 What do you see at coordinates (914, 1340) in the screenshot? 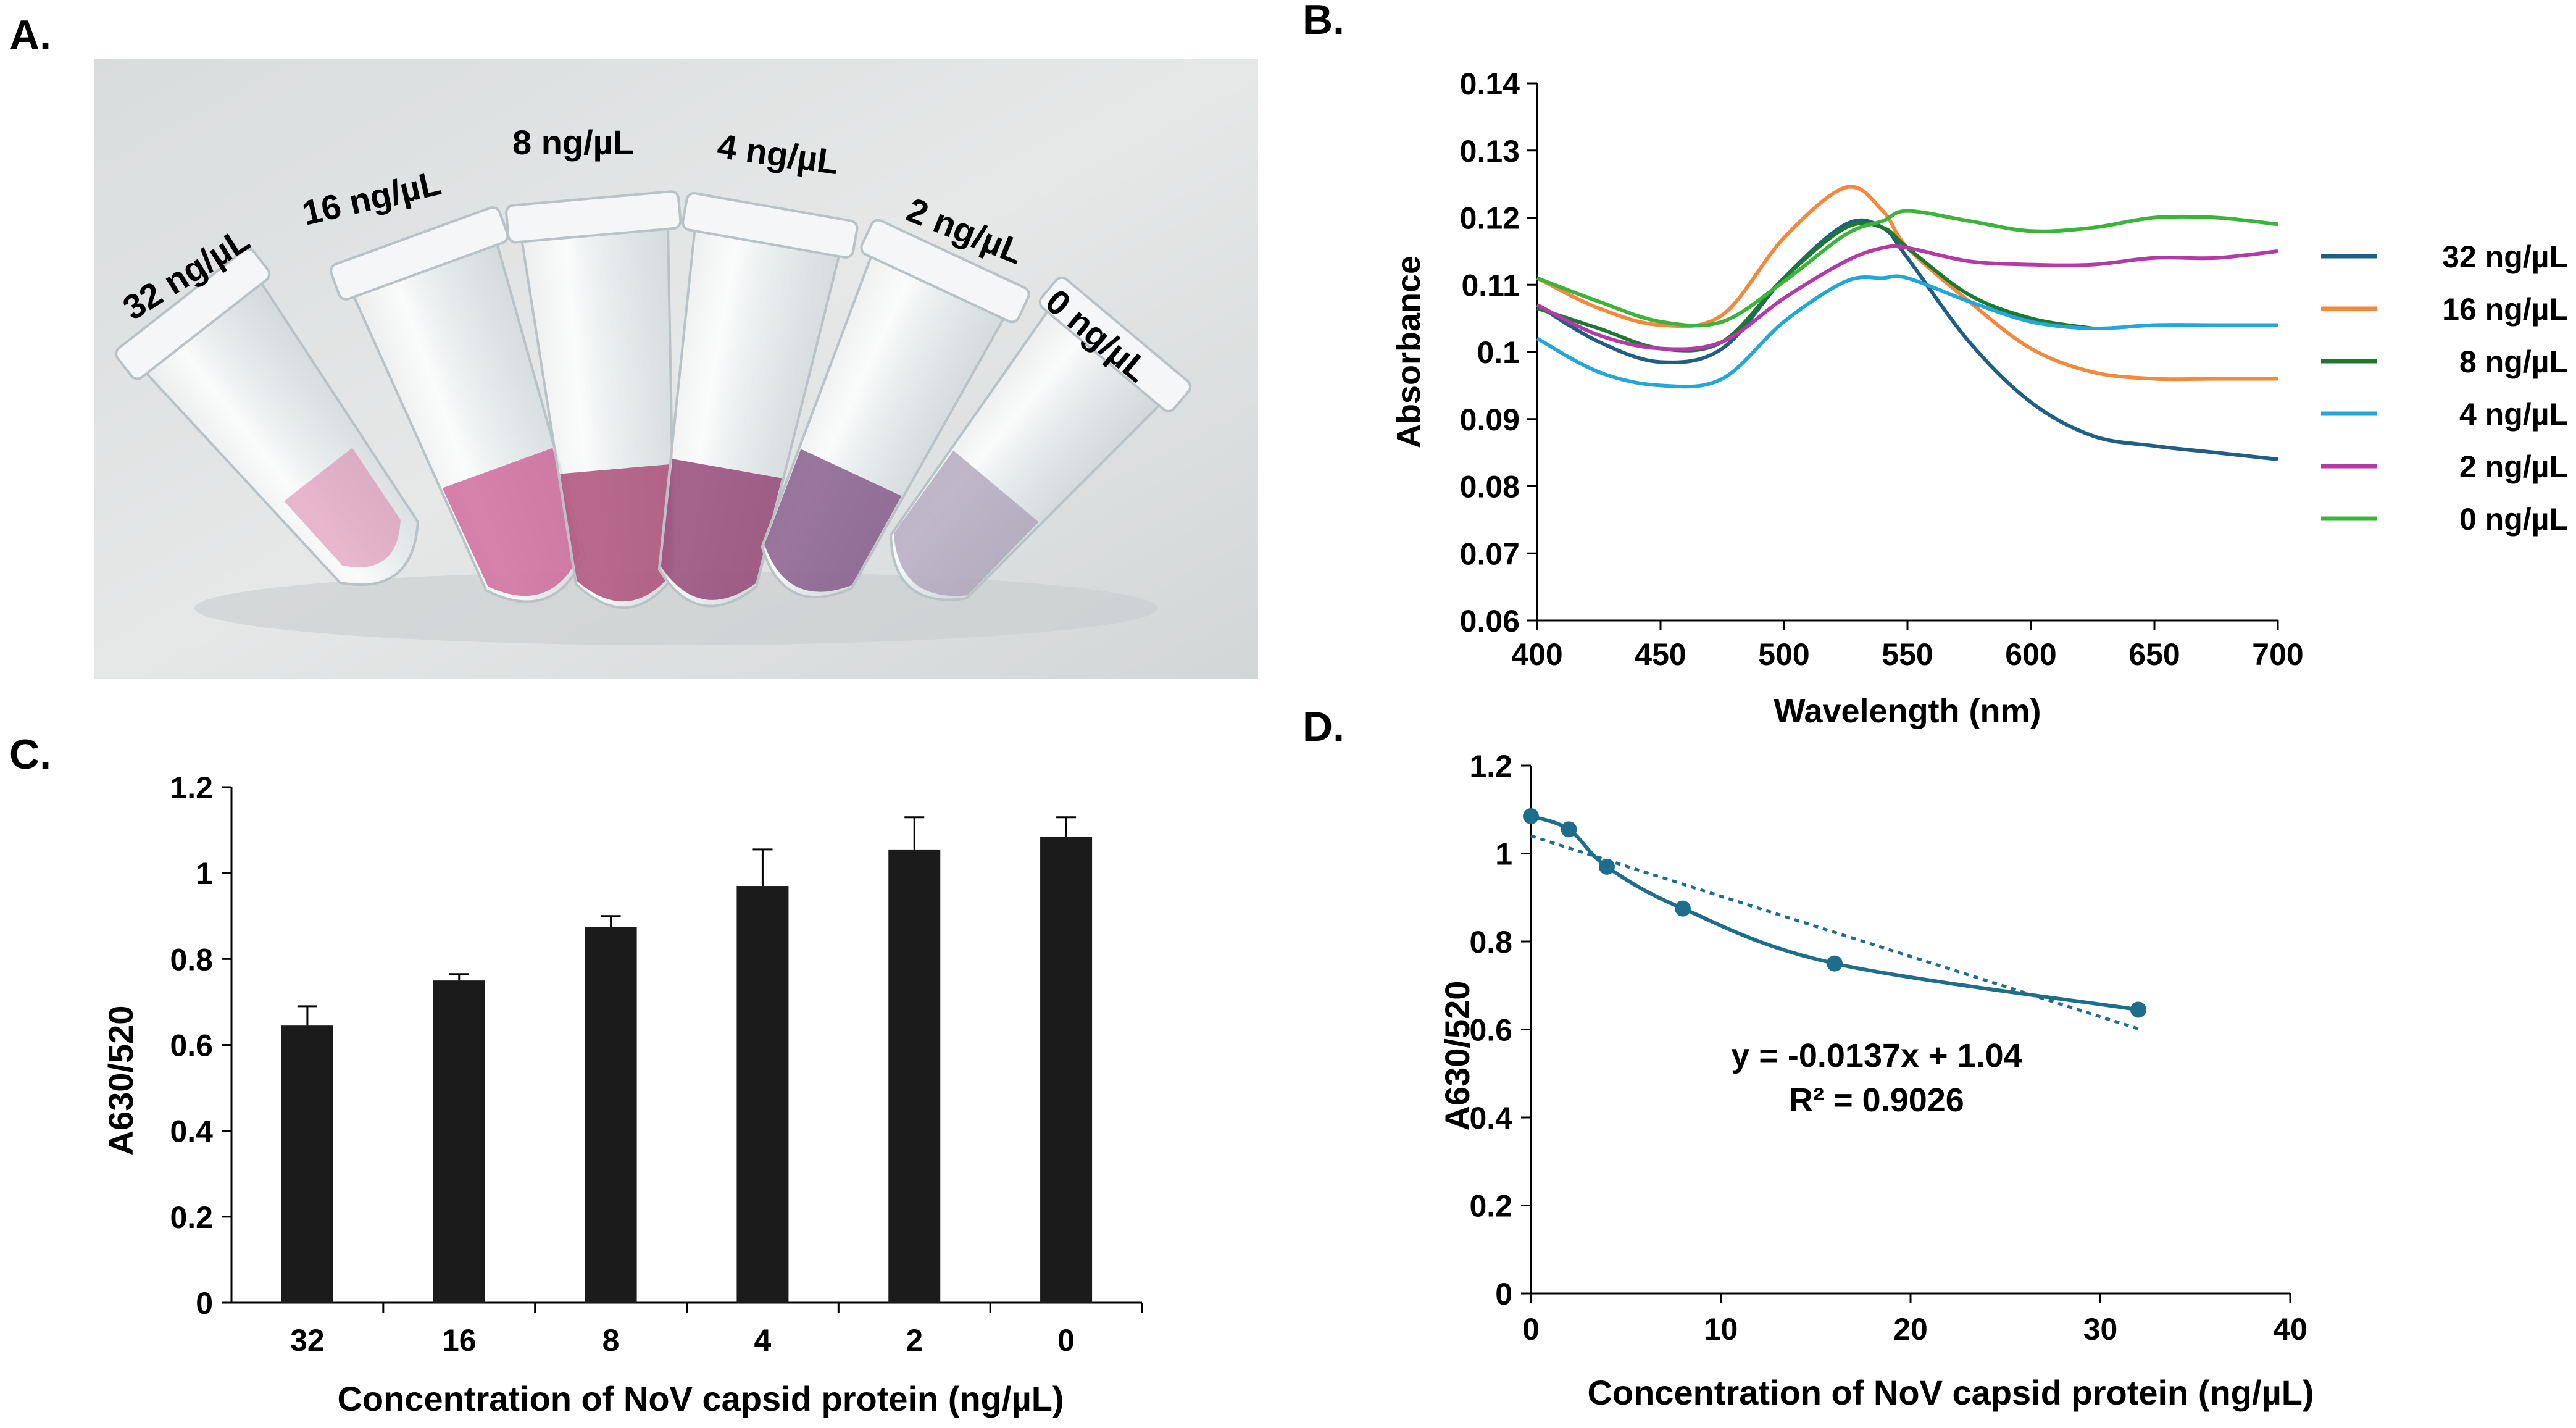
I see `chart-c-x-tick-label: 2` at bounding box center [914, 1340].